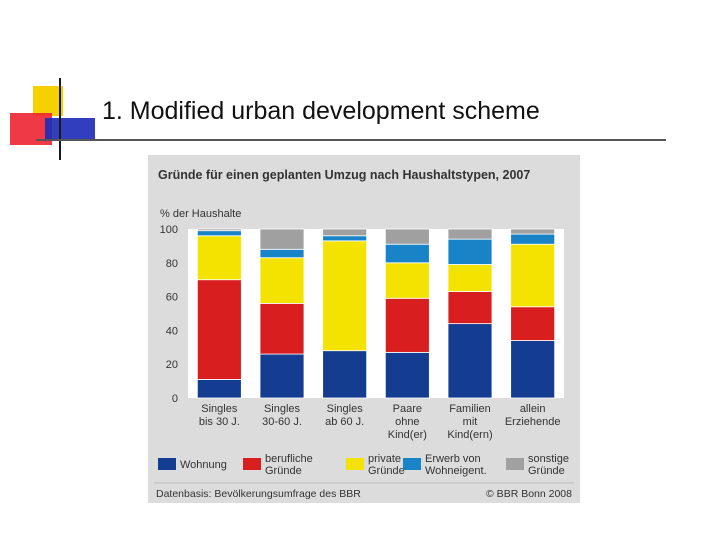  Describe the element at coordinates (258, 494) in the screenshot. I see `source-note: Datenbasis: Bevölkerungsumfrage des BBR` at that location.